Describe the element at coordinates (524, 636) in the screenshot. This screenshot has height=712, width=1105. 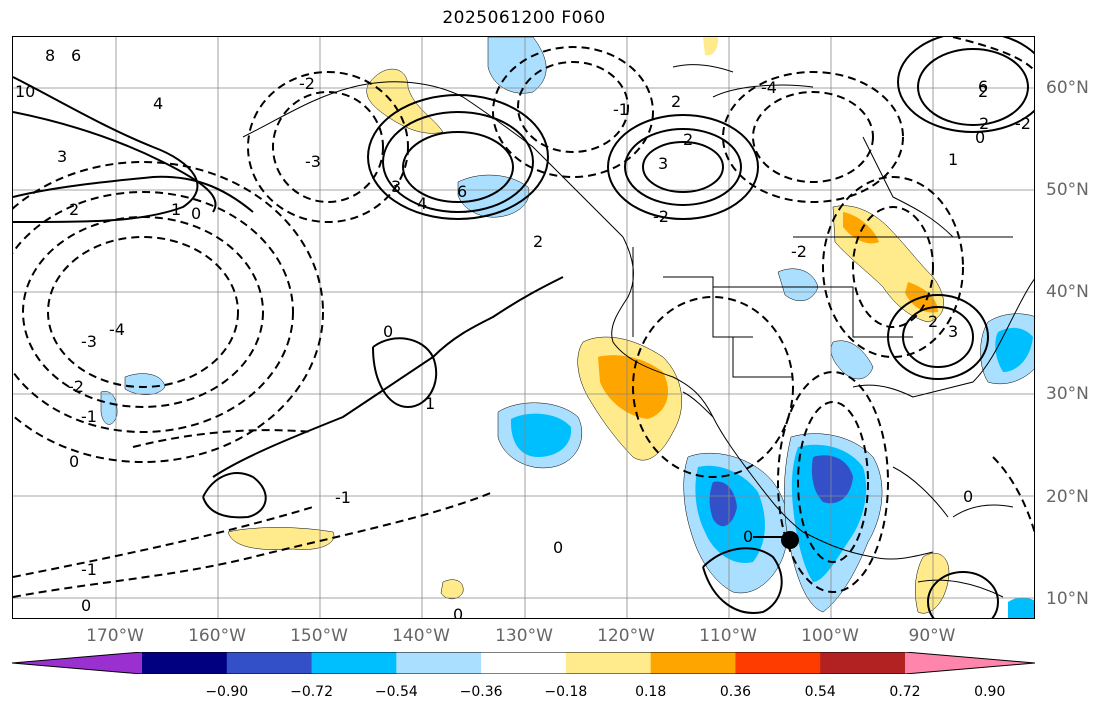
I see `lon-label-130w: 130°W` at that location.